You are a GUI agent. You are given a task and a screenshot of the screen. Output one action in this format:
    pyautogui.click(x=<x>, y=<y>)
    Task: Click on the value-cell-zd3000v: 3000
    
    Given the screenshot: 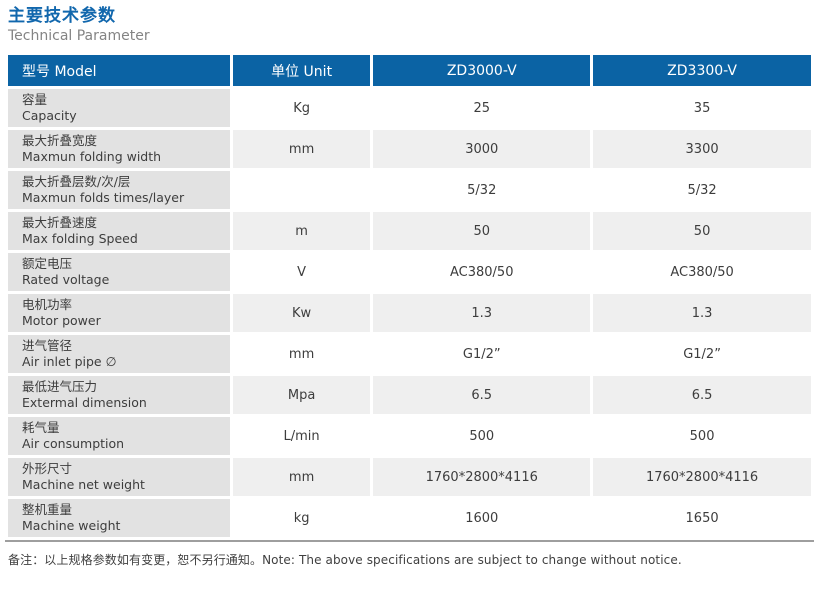 What is the action you would take?
    pyautogui.click(x=482, y=149)
    